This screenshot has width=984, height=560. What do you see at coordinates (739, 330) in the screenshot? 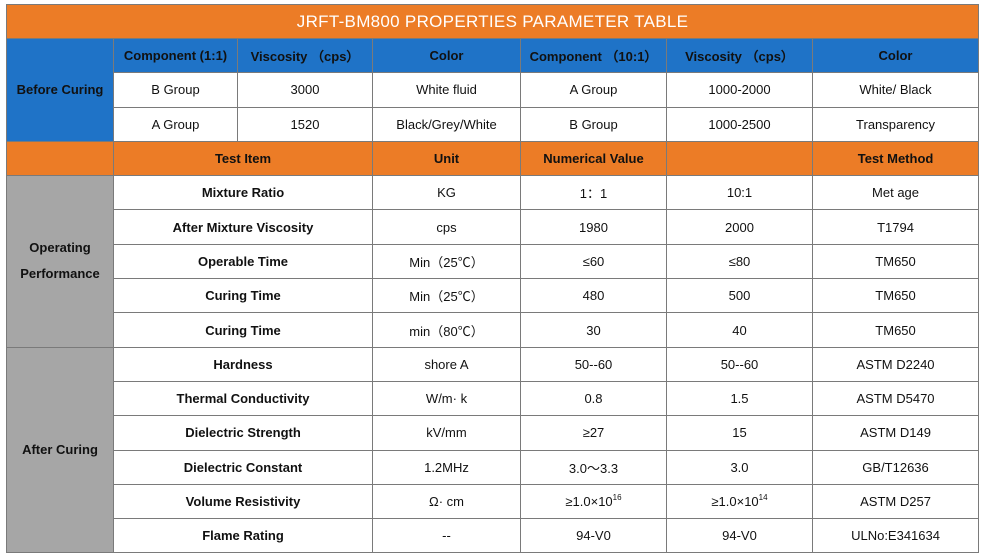
I see `value-2: 40` at bounding box center [739, 330].